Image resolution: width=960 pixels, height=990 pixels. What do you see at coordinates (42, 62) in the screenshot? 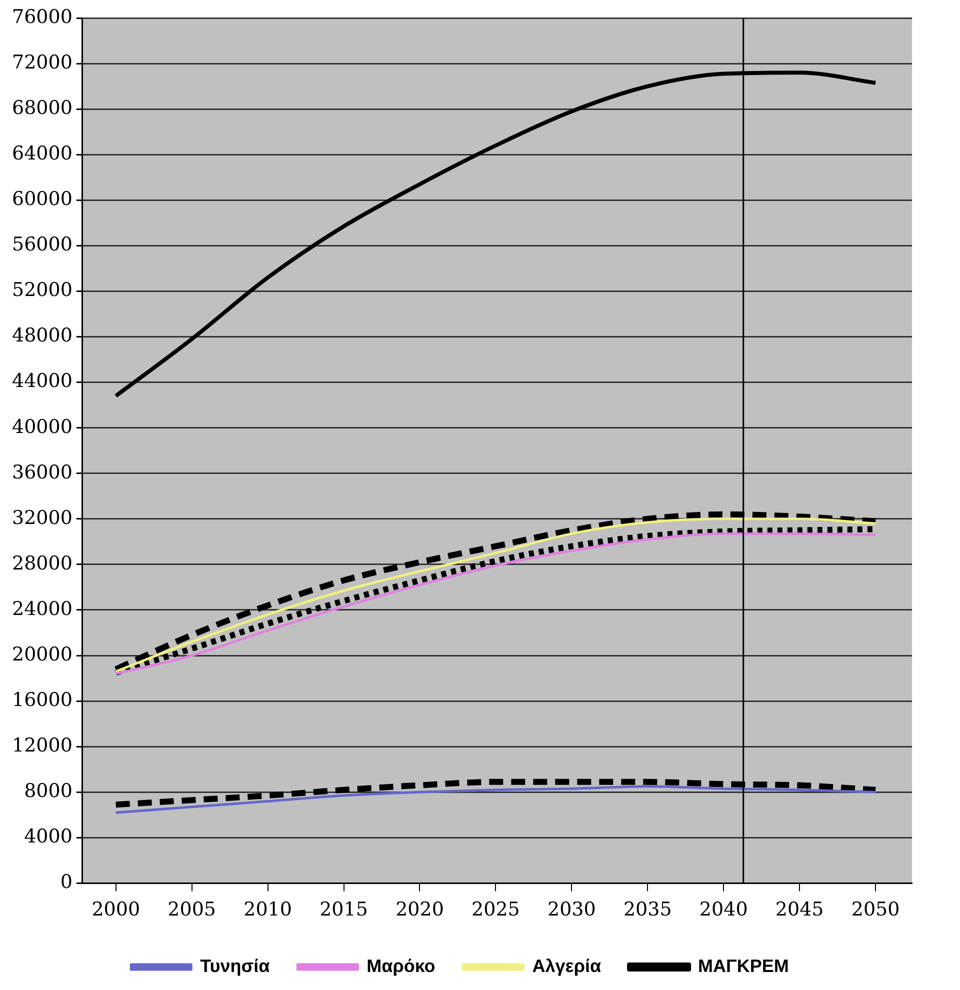
I see `y-tick-label: 72000` at bounding box center [42, 62].